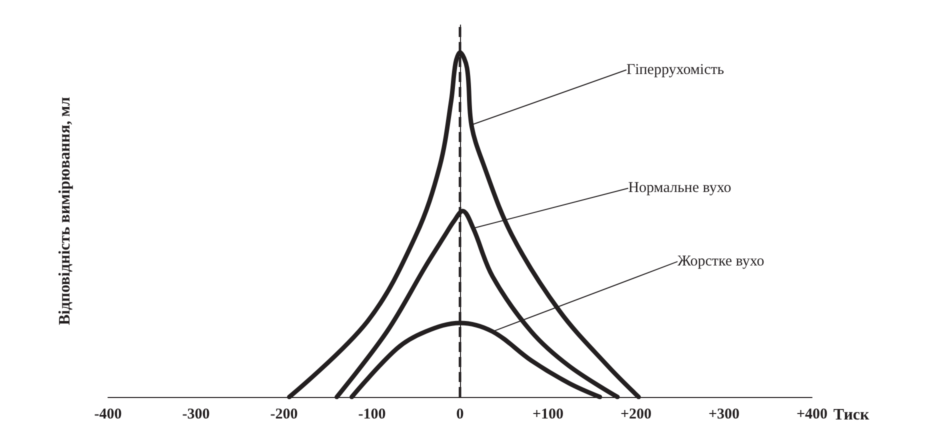 This screenshot has height=442, width=939. Describe the element at coordinates (196, 414) in the screenshot. I see `x-tick-label: -300` at that location.